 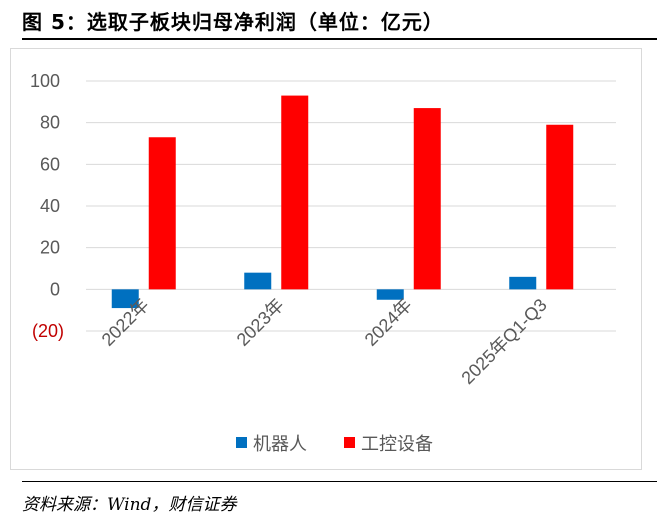 What do you see at coordinates (50, 164) in the screenshot?
I see `y-tick-label: 60` at bounding box center [50, 164].